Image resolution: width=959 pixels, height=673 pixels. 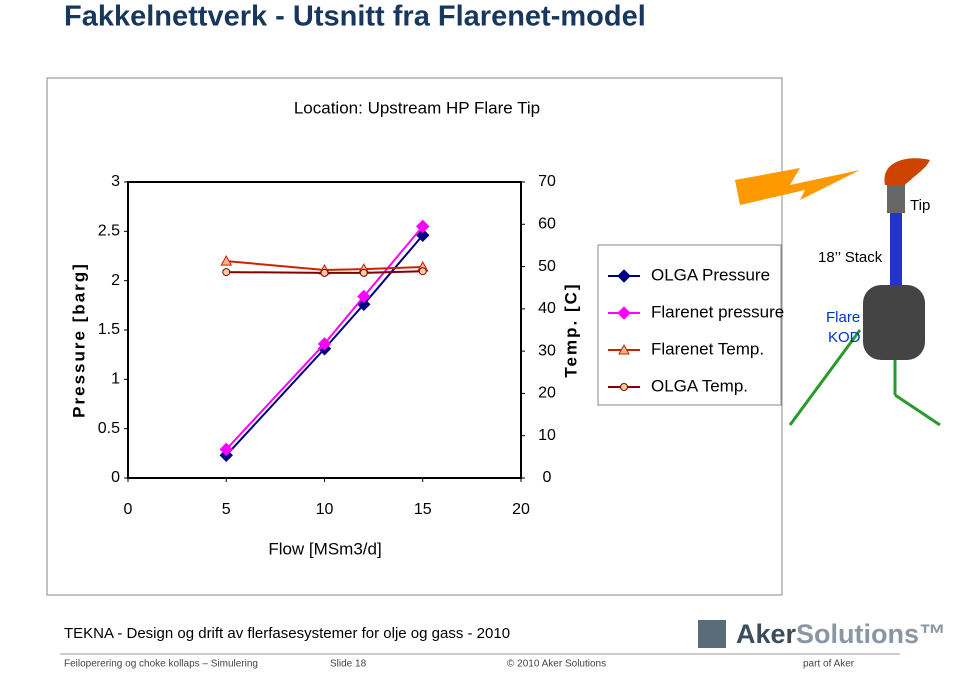 What do you see at coordinates (547, 308) in the screenshot?
I see `y2-tick-label: 40` at bounding box center [547, 308].